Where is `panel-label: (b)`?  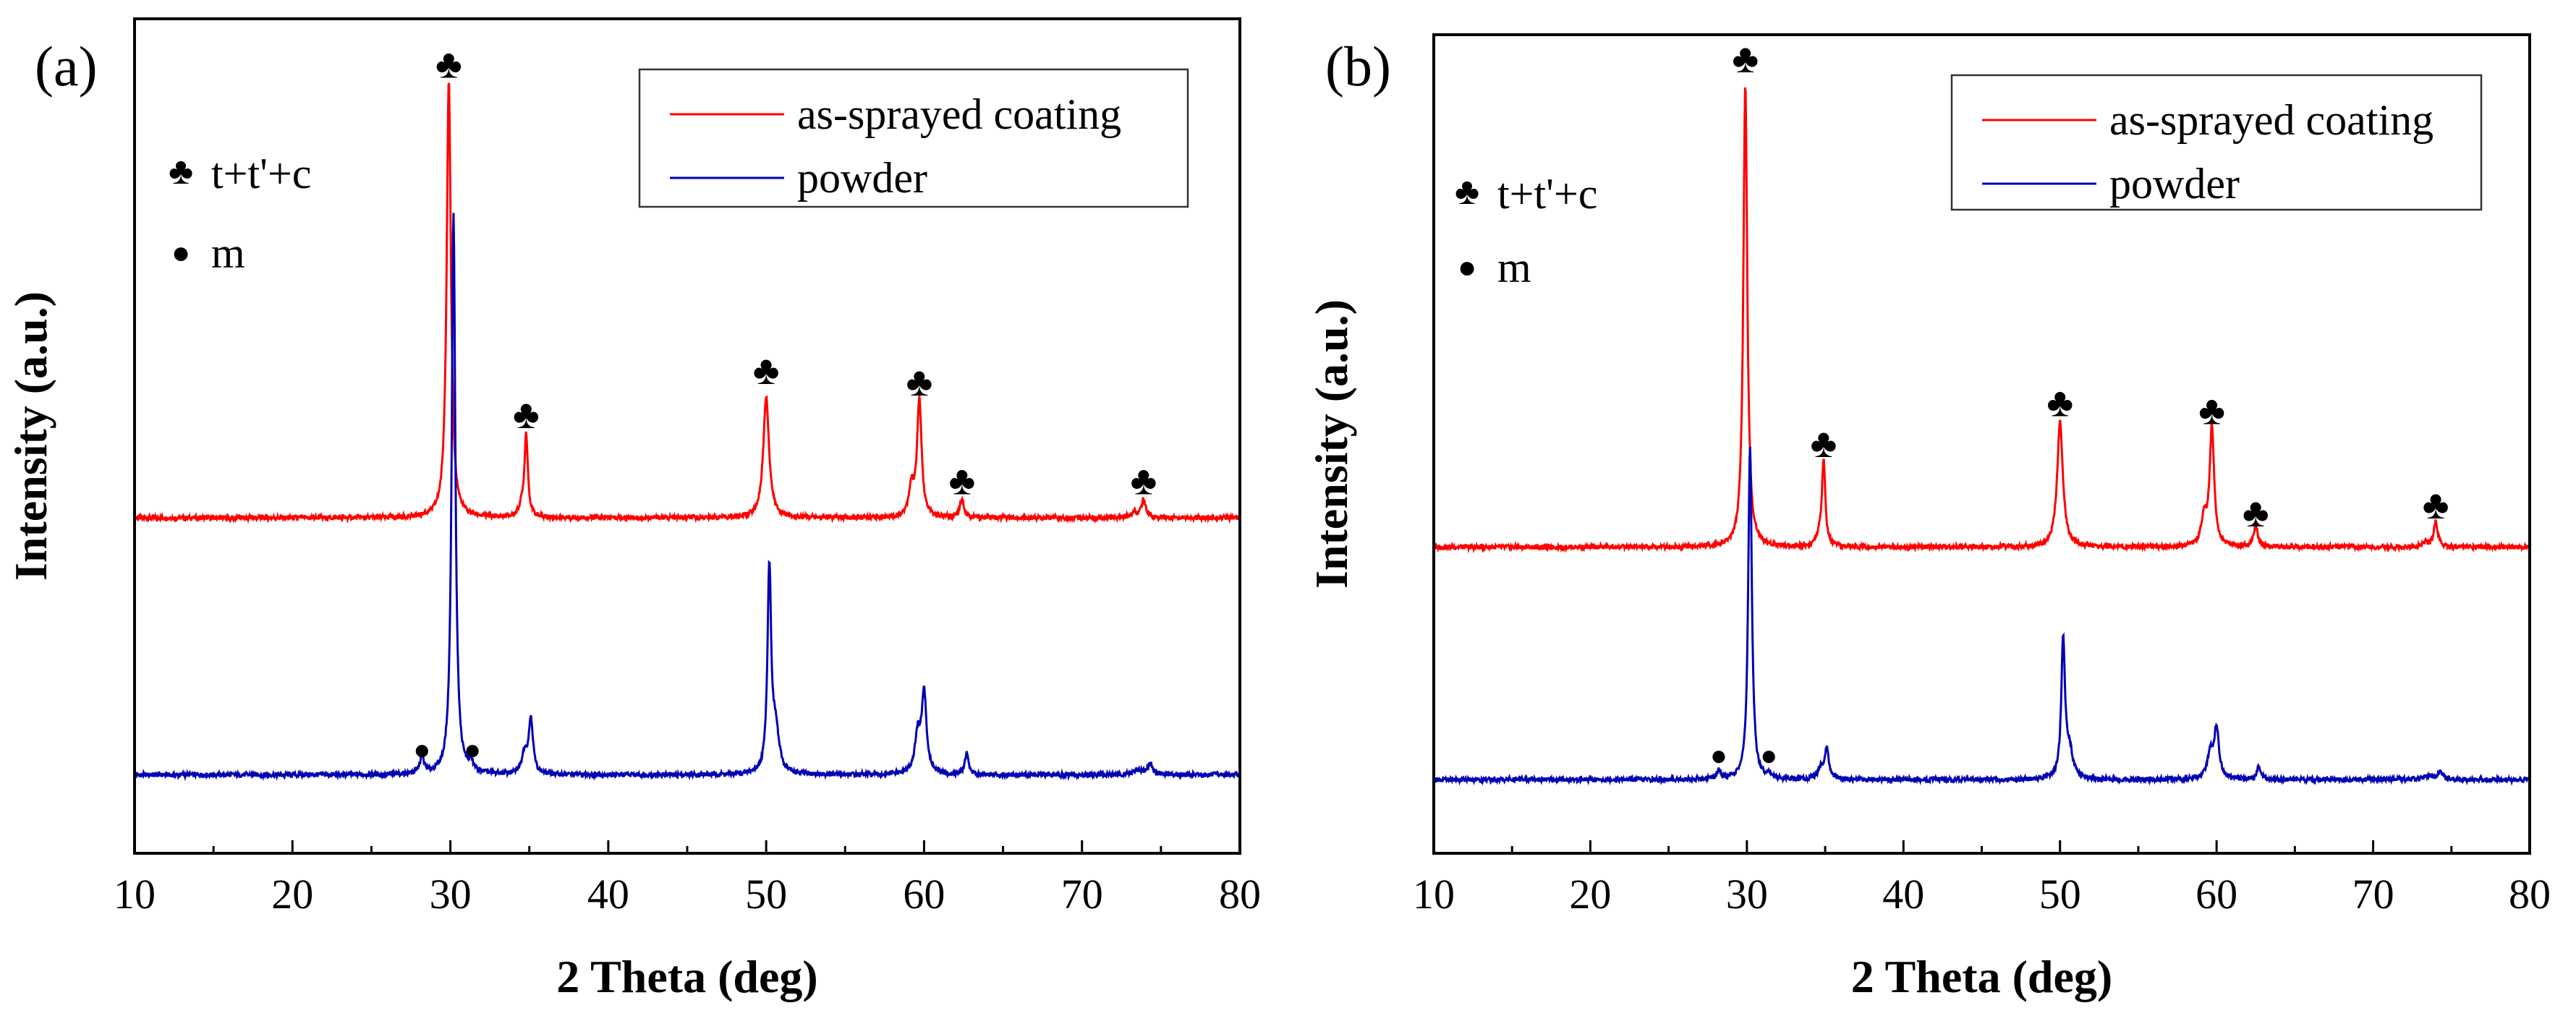
panel-label: (b) is located at coordinates (1358, 66).